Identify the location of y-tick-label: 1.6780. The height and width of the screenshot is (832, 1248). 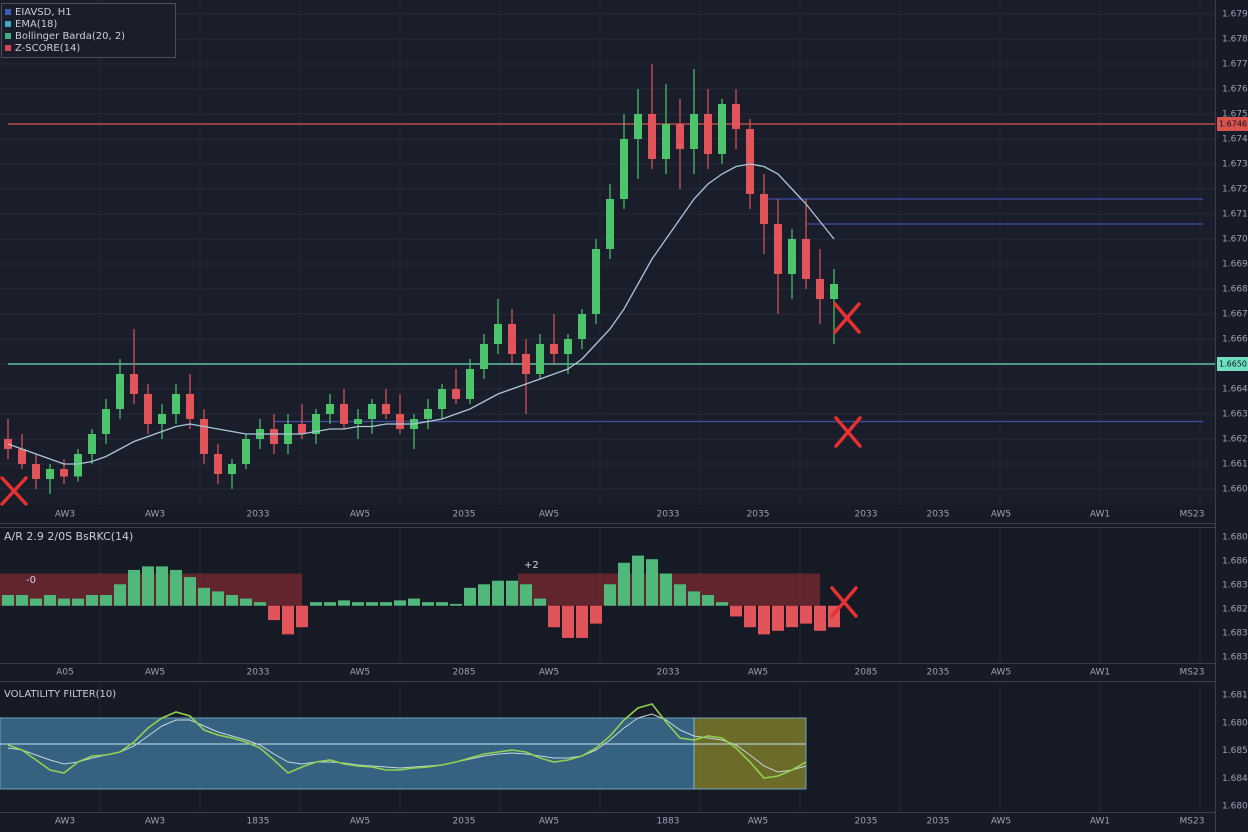
(1235, 40).